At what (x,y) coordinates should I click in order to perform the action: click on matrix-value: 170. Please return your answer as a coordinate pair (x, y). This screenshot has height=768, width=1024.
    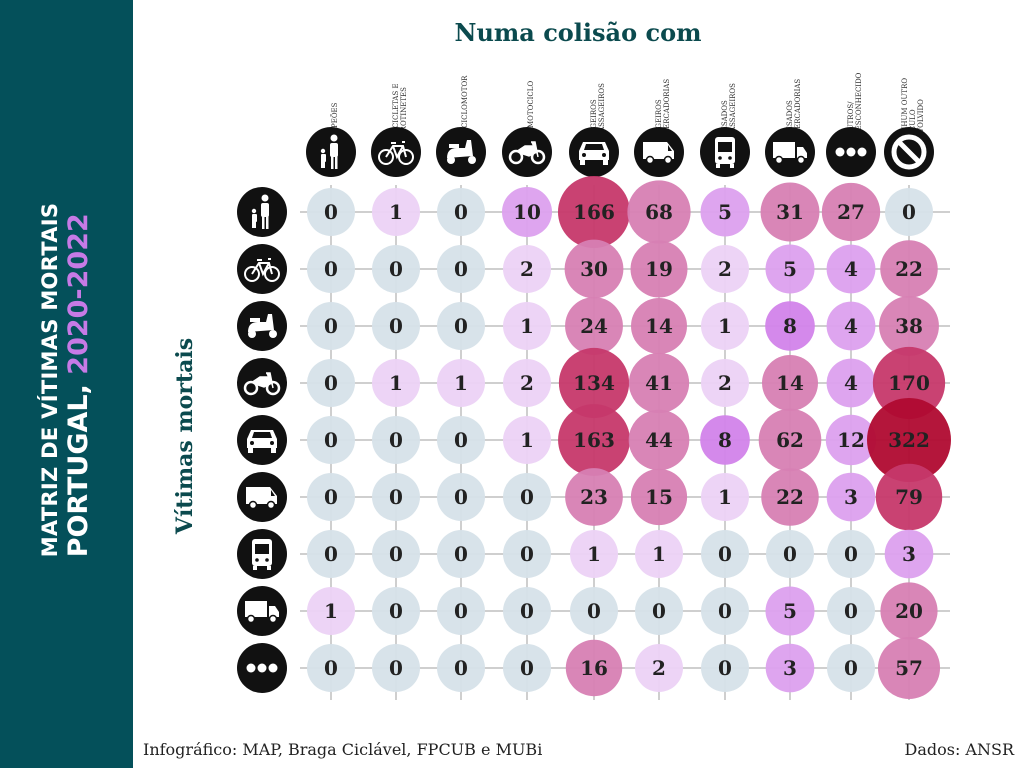
    Looking at the image, I should click on (909, 383).